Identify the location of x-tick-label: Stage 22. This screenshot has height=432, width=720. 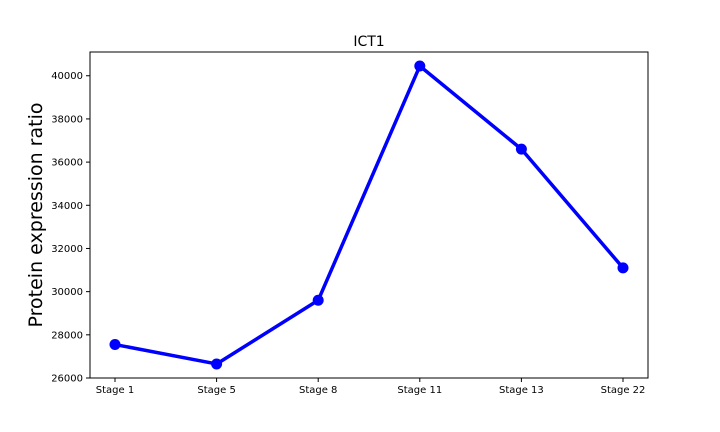
(623, 390).